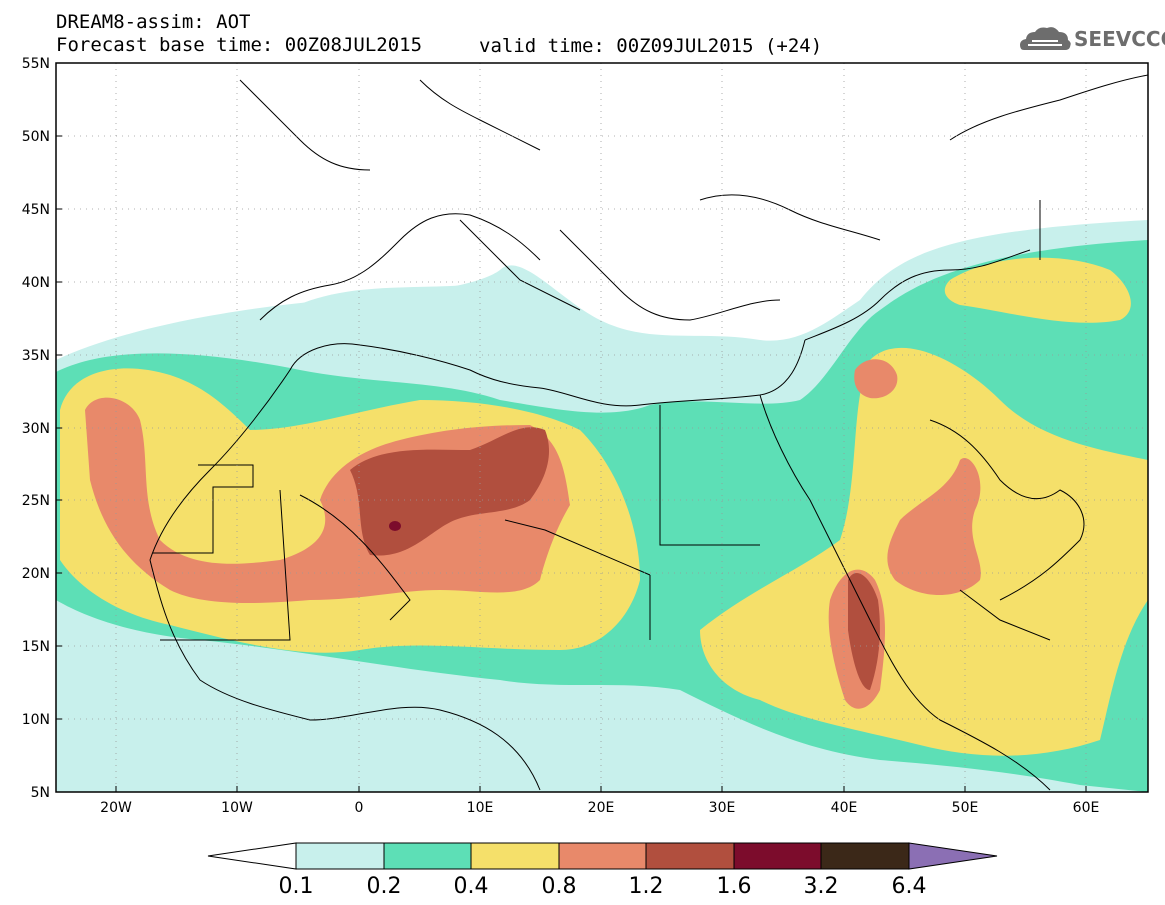 The height and width of the screenshot is (905, 1165). I want to click on logo-text: SEEVCCC, so click(1119, 39).